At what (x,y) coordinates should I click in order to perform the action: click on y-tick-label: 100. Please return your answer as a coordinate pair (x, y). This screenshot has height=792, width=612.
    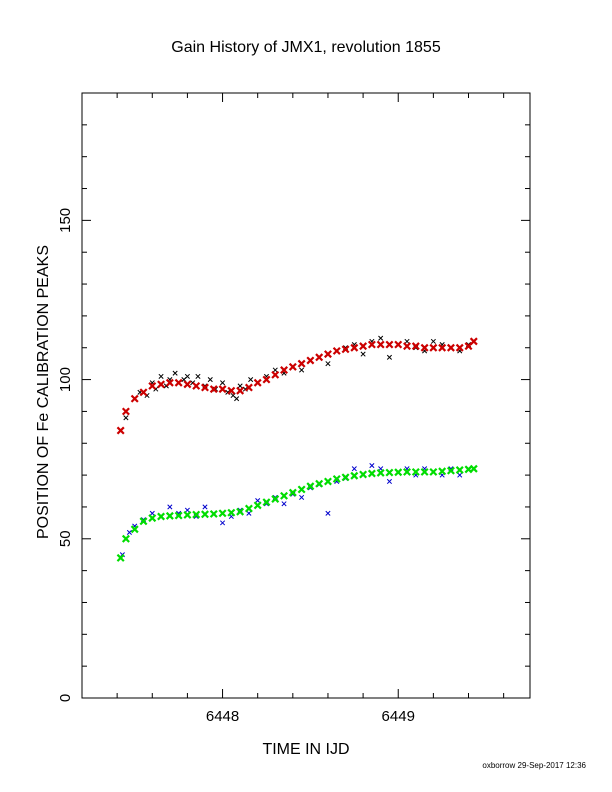
    Looking at the image, I should click on (65, 379).